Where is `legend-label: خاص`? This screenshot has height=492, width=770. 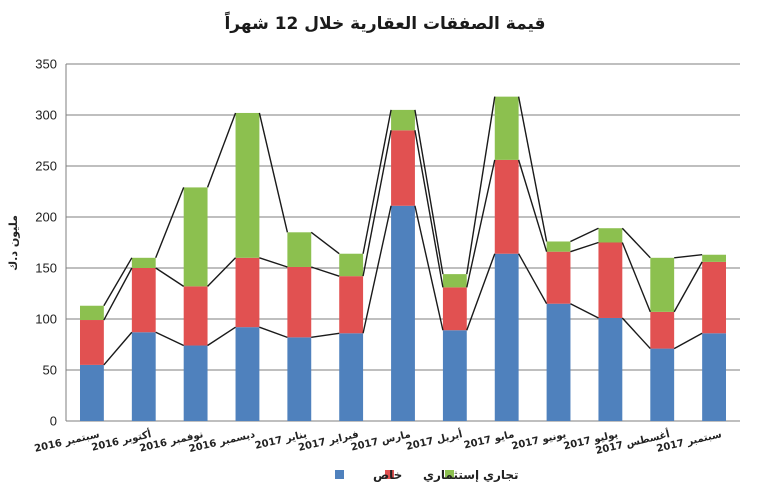
legend-label: خاص is located at coordinates (387, 475).